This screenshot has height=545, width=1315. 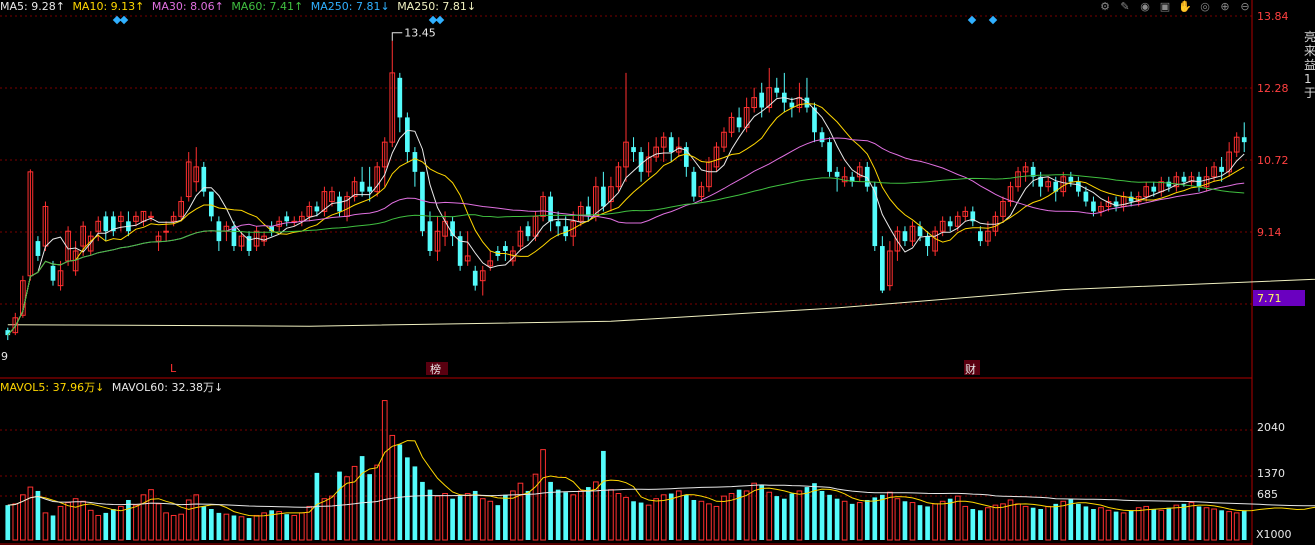 I want to click on signal-diamond-icon, so click(x=124, y=20).